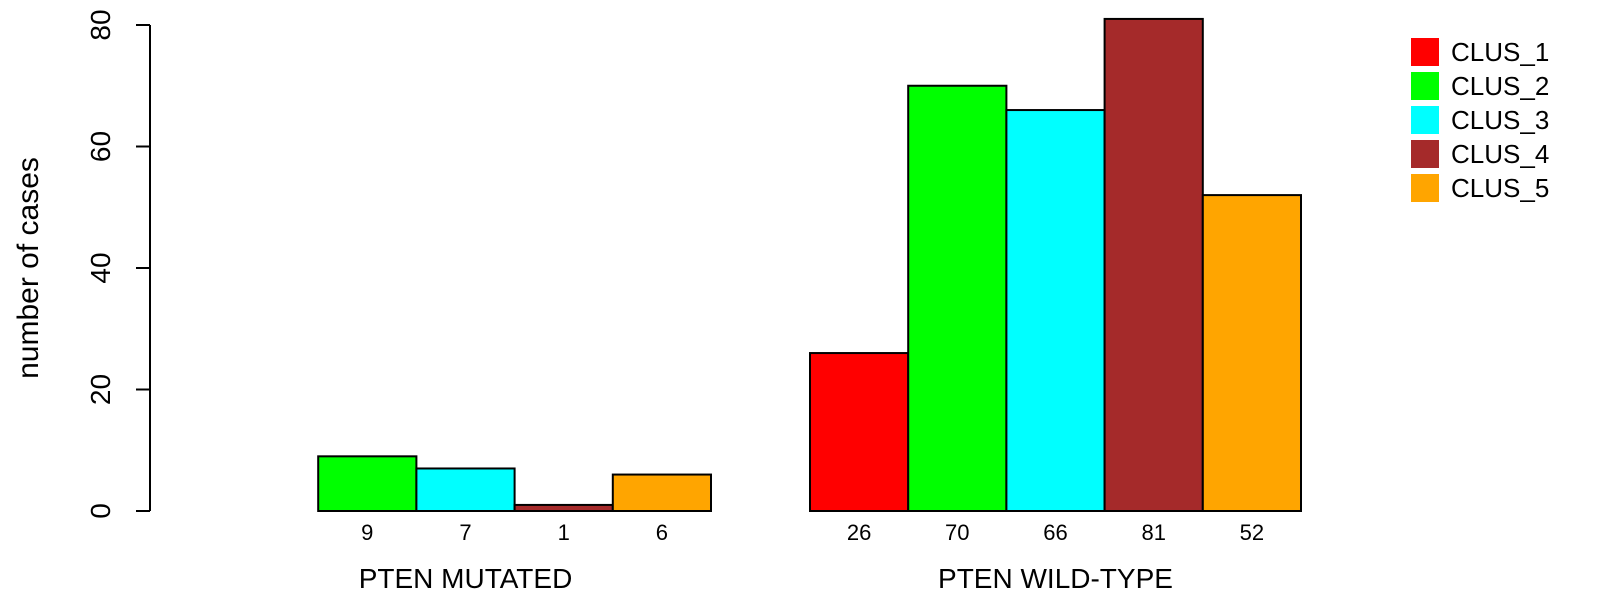  What do you see at coordinates (564, 532) in the screenshot?
I see `bar-value-label: 1` at bounding box center [564, 532].